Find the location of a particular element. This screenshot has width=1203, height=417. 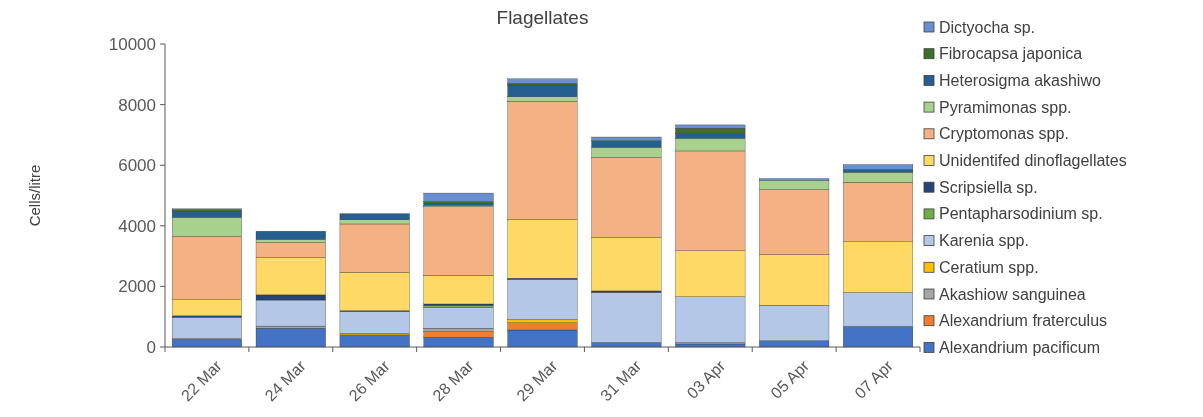

y-tick-label: 6000 is located at coordinates (137, 166).